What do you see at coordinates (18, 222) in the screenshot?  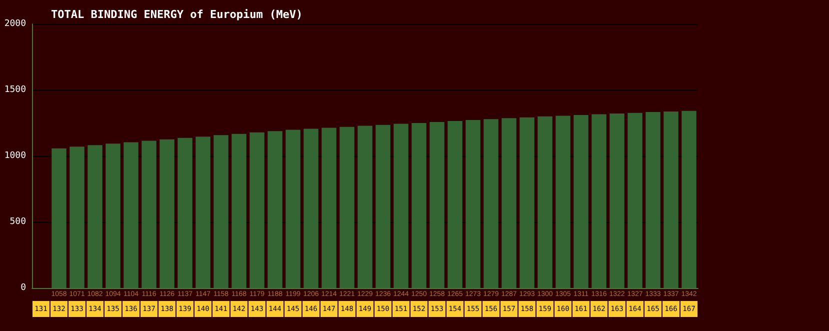 I see `y-tick-label: 500` at bounding box center [18, 222].